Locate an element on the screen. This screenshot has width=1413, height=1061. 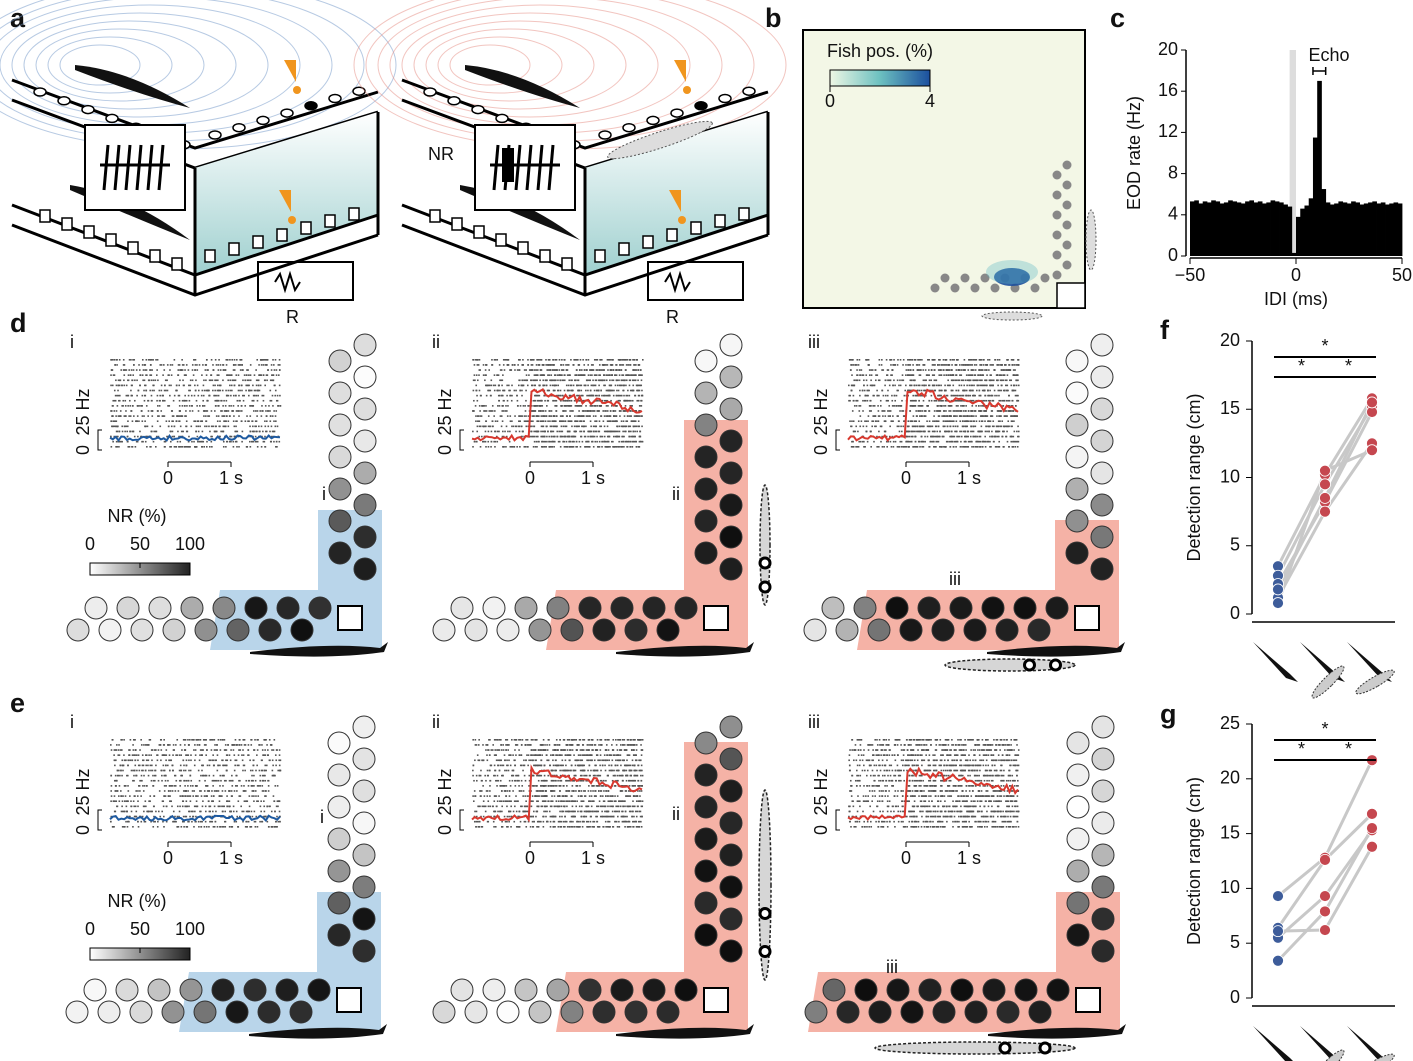
burst is located at coordinates (508, 165).